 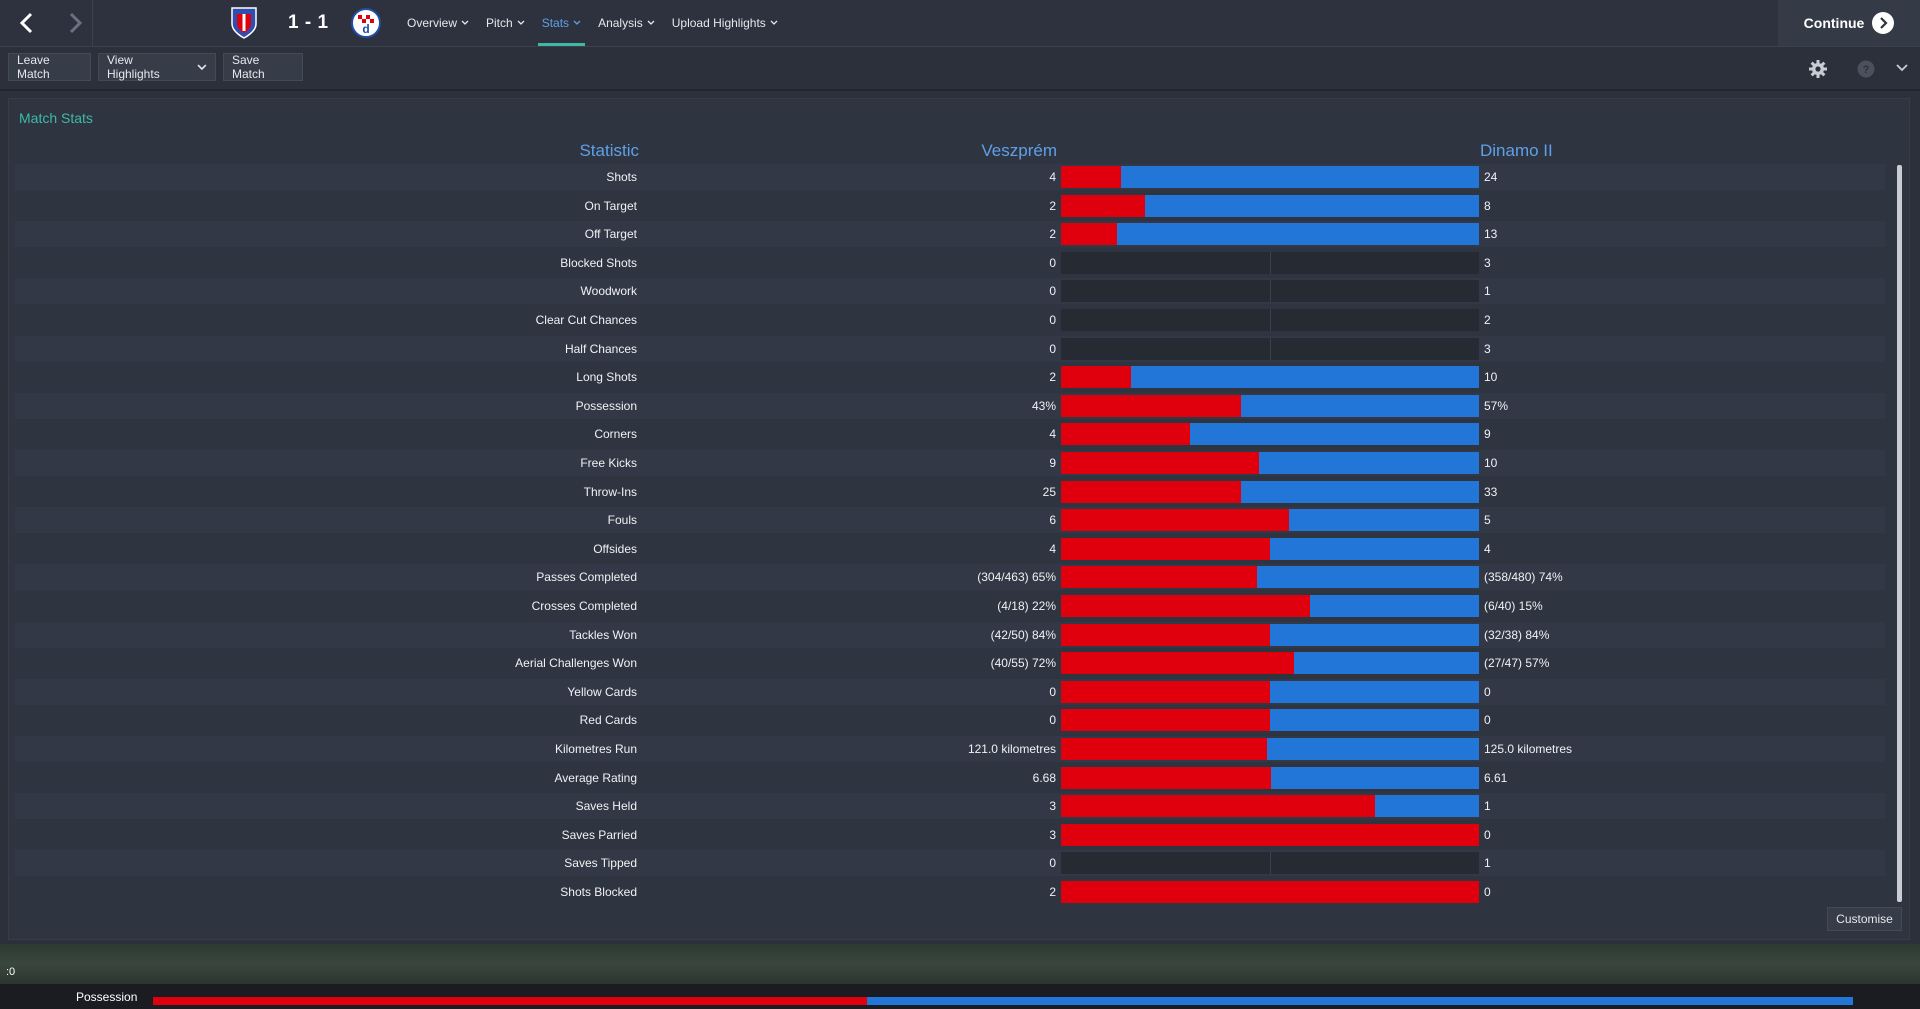 I want to click on back-button, so click(x=27, y=23).